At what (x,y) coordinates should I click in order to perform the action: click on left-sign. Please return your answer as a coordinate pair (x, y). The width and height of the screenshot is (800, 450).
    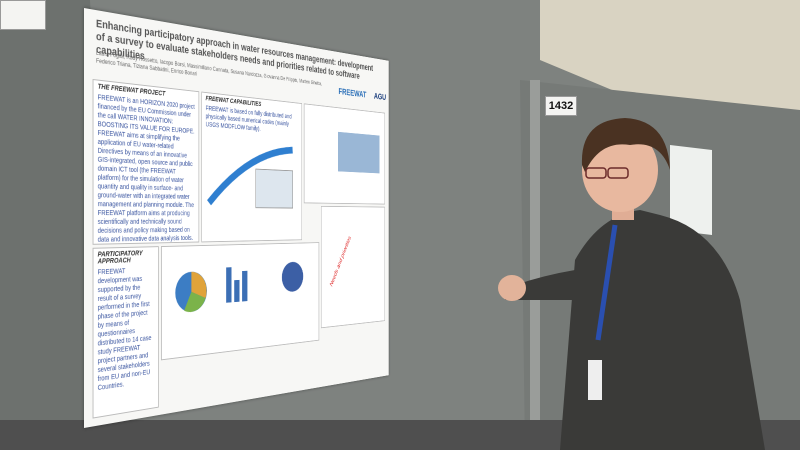
    Looking at the image, I should click on (23, 15).